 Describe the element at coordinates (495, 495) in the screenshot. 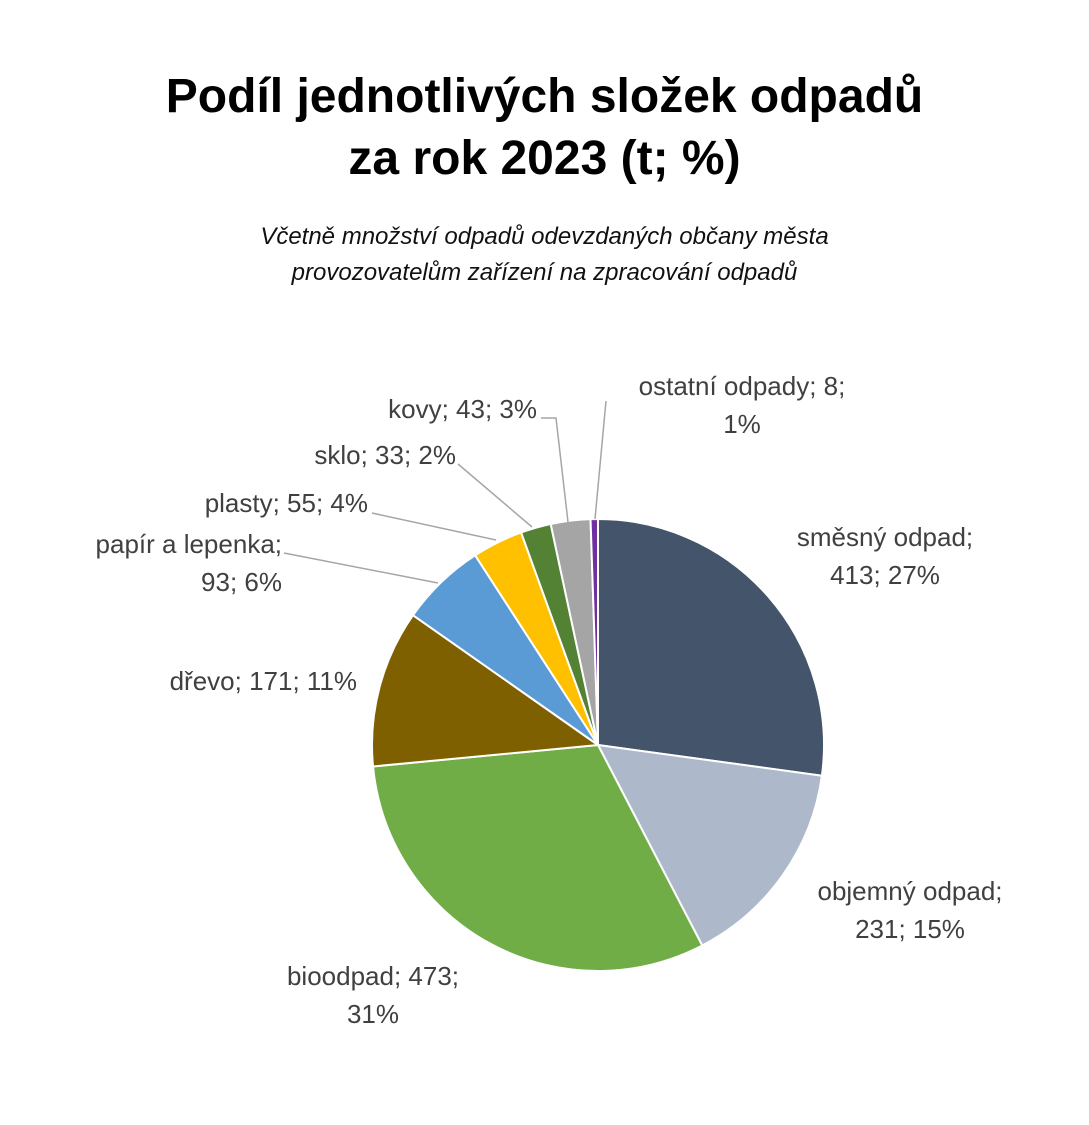

I see `leader-line-sklo` at that location.